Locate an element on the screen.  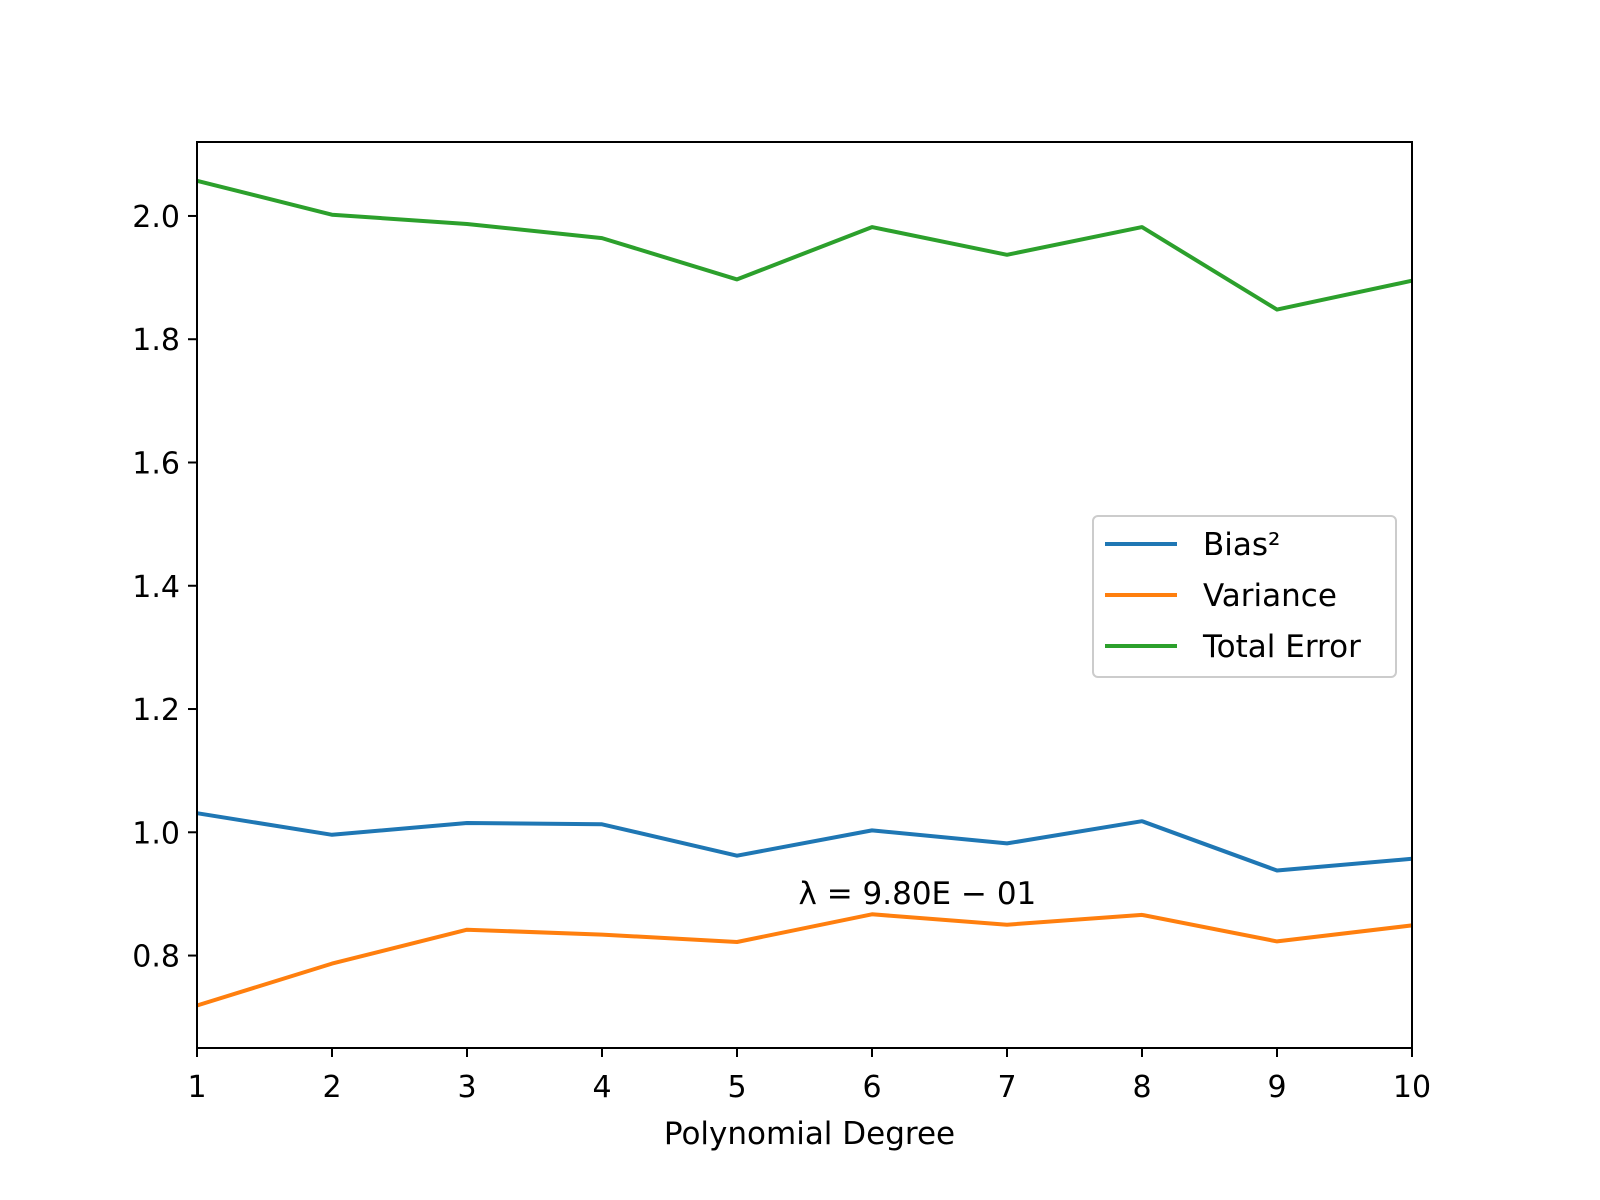
x-tick-label: 6 is located at coordinates (871, 1087).